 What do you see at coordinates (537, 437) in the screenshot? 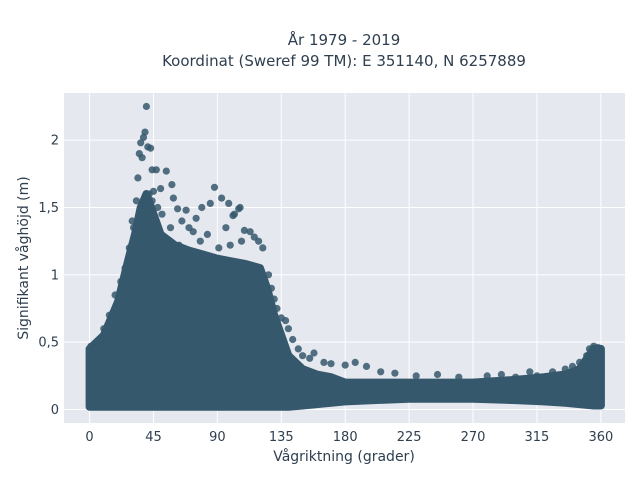
I see `x-tick-label: 315` at bounding box center [537, 437].